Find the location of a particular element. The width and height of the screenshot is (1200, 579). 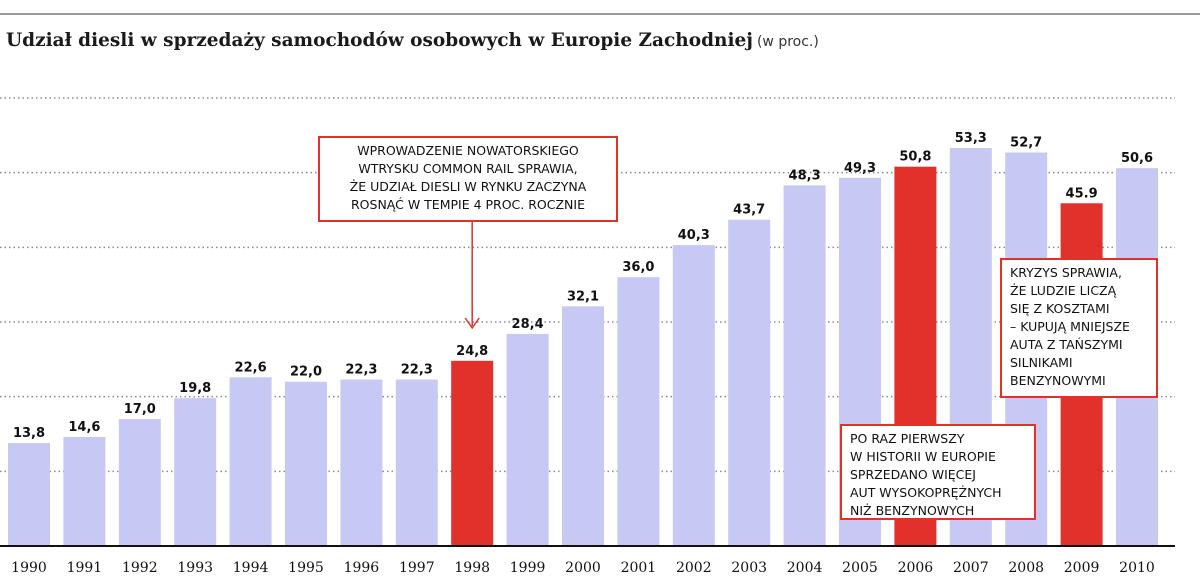

top-rule is located at coordinates (600, 14).